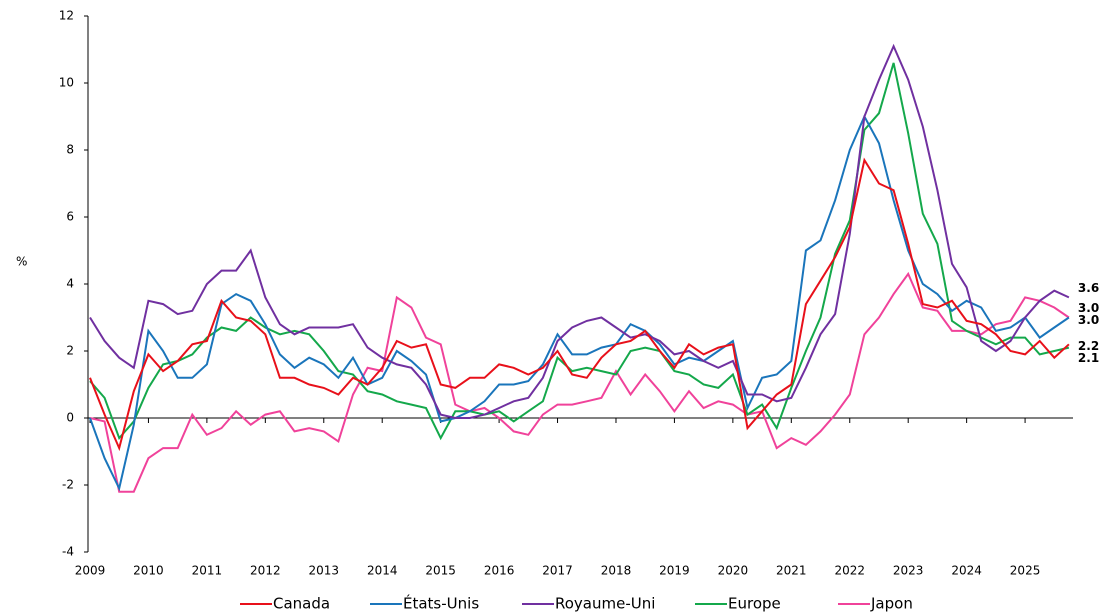 The width and height of the screenshot is (1100, 614). I want to click on y-tick-label: 2, so click(70, 351).